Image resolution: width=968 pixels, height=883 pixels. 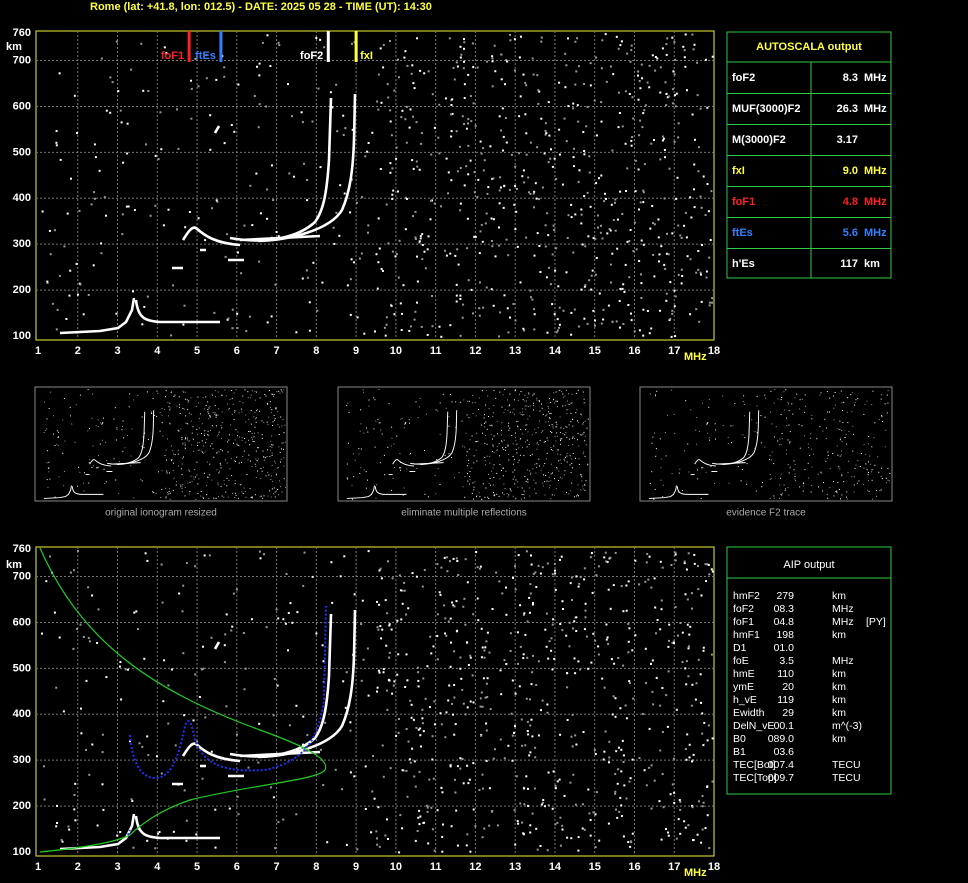 I want to click on x-tick-label: 4, so click(x=157, y=867).